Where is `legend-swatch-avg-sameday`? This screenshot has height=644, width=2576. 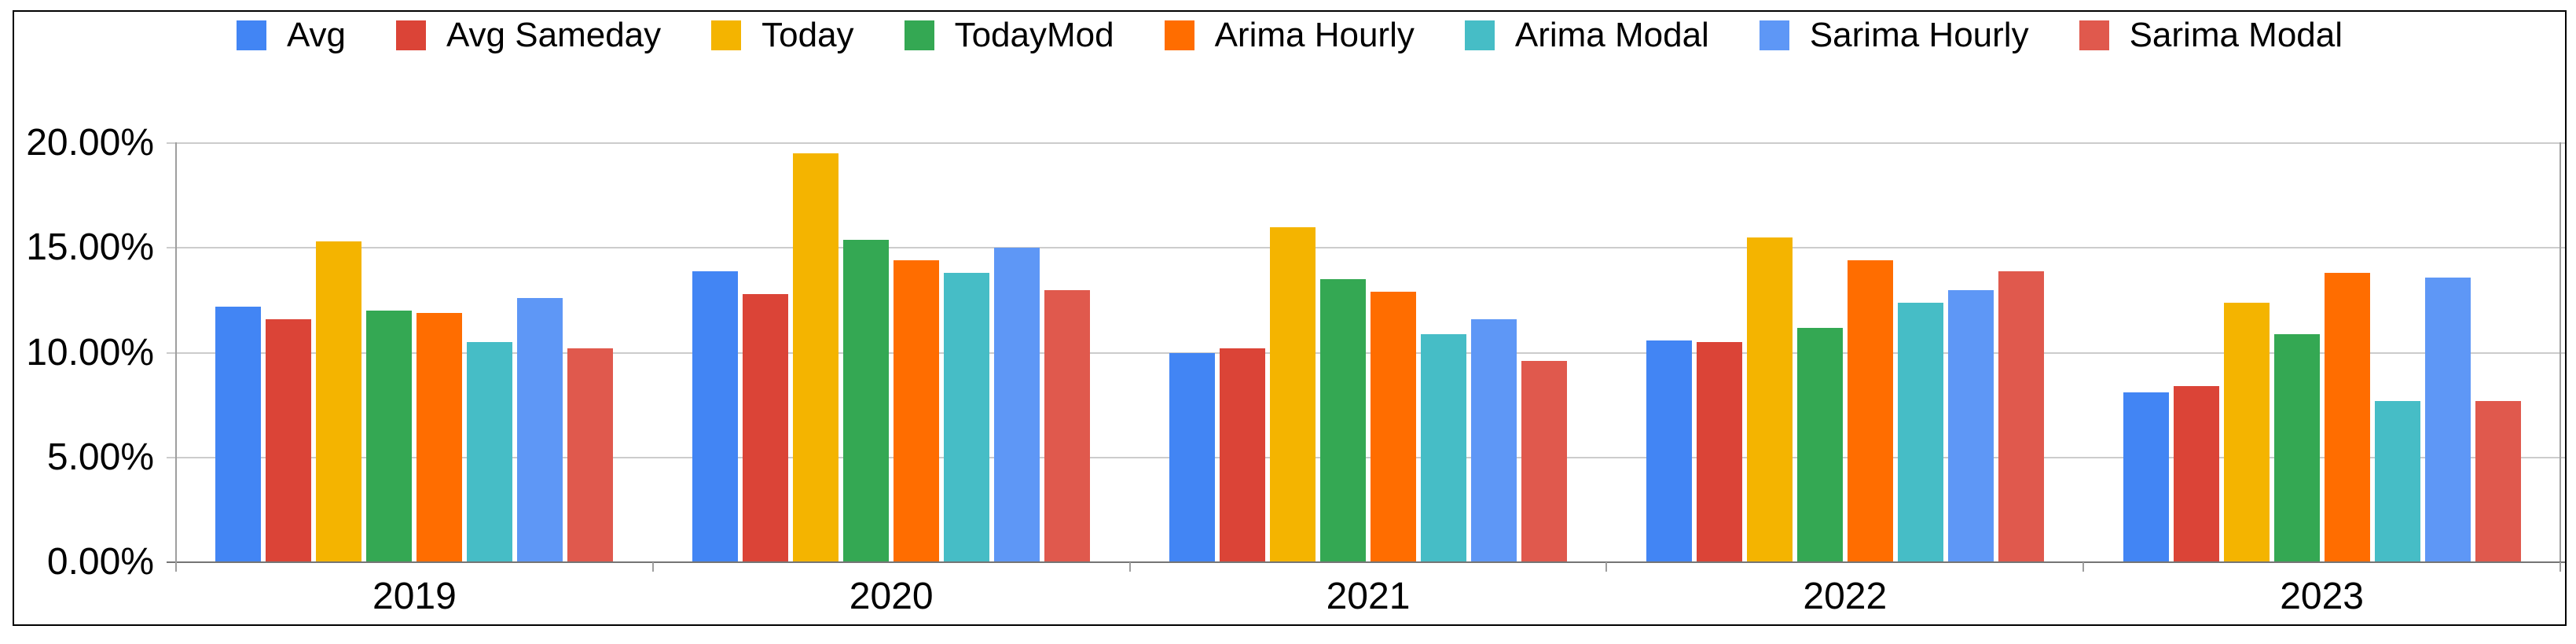 legend-swatch-avg-sameday is located at coordinates (411, 35).